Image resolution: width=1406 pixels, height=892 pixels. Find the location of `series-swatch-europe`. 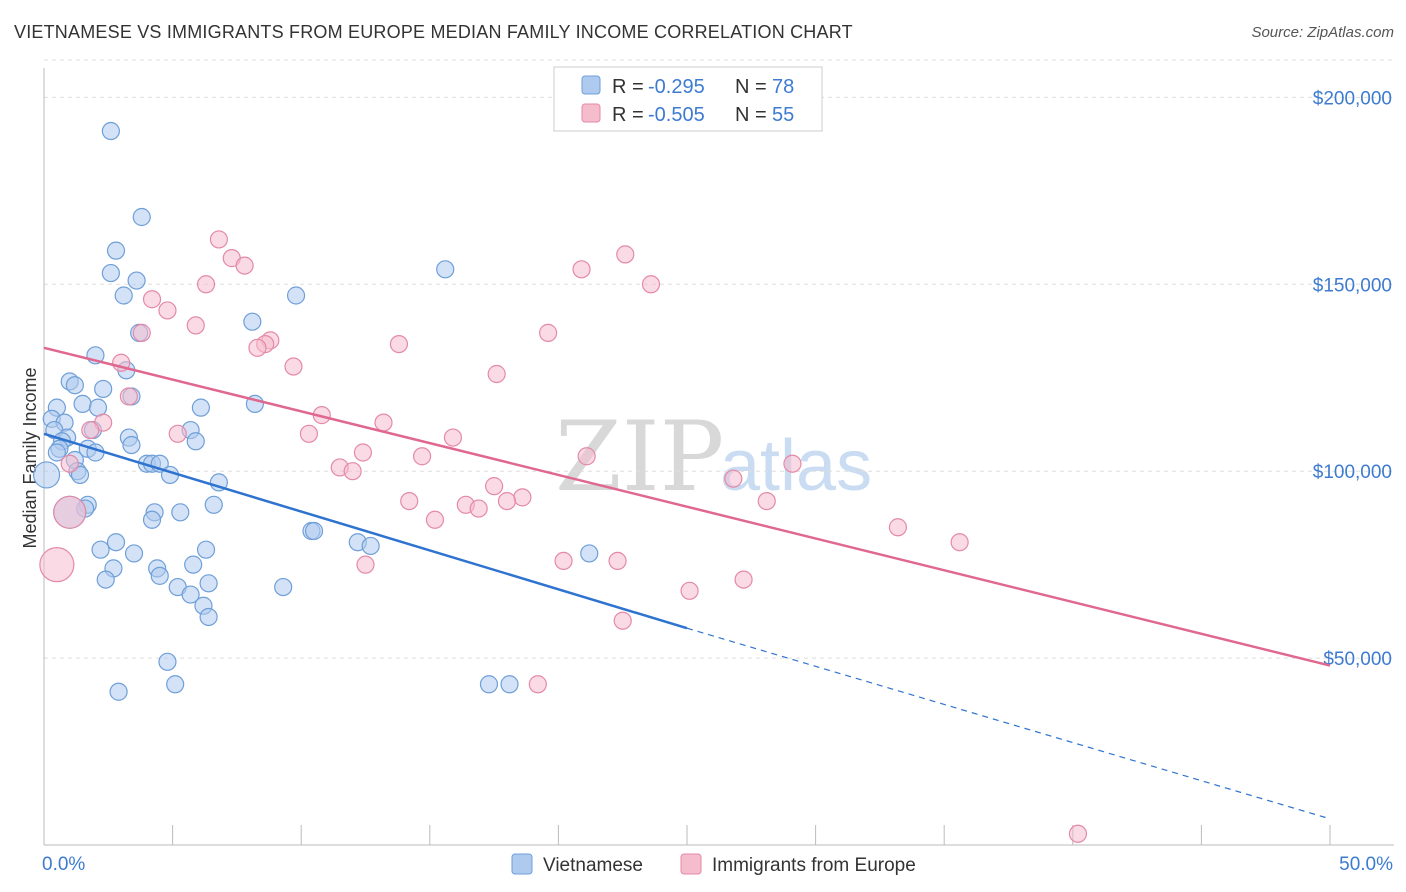

series-swatch-europe is located at coordinates (691, 864).